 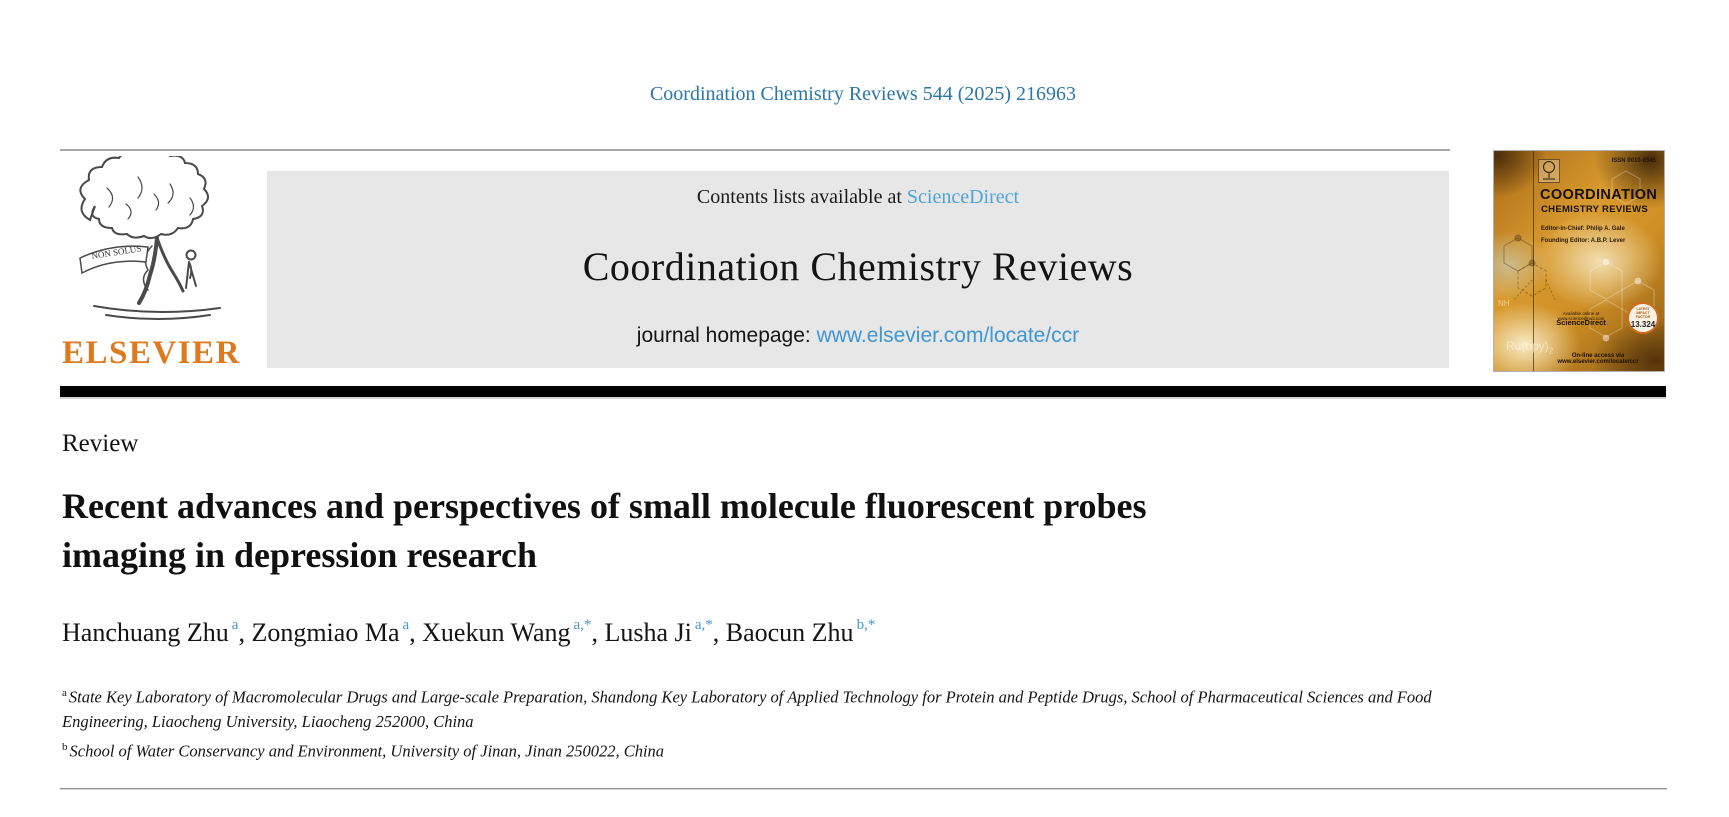 What do you see at coordinates (507, 632) in the screenshot?
I see `author: Xuekun Wang a,*` at bounding box center [507, 632].